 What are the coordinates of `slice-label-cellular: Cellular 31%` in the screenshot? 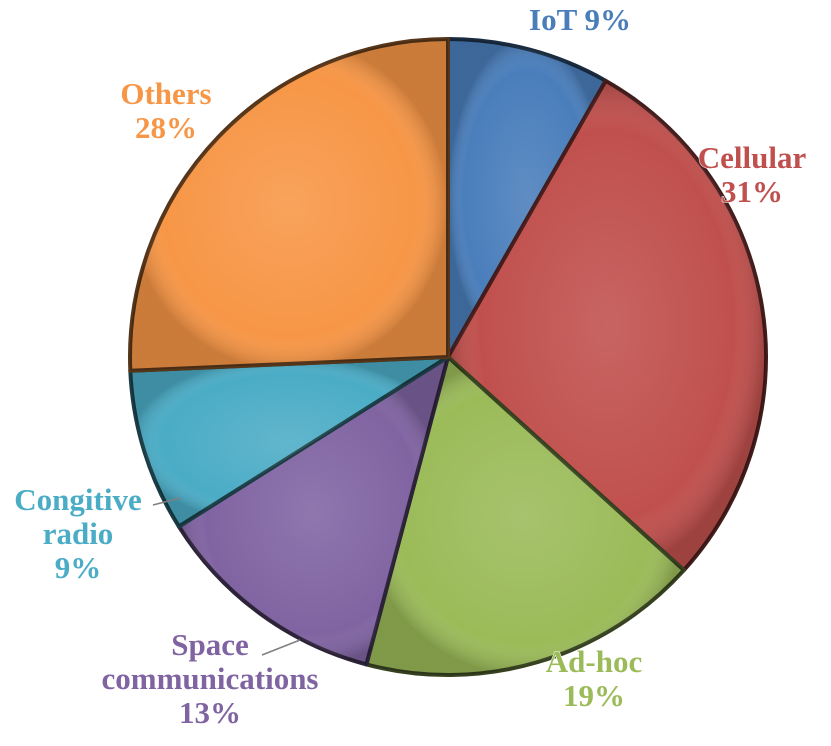 It's located at (752, 174).